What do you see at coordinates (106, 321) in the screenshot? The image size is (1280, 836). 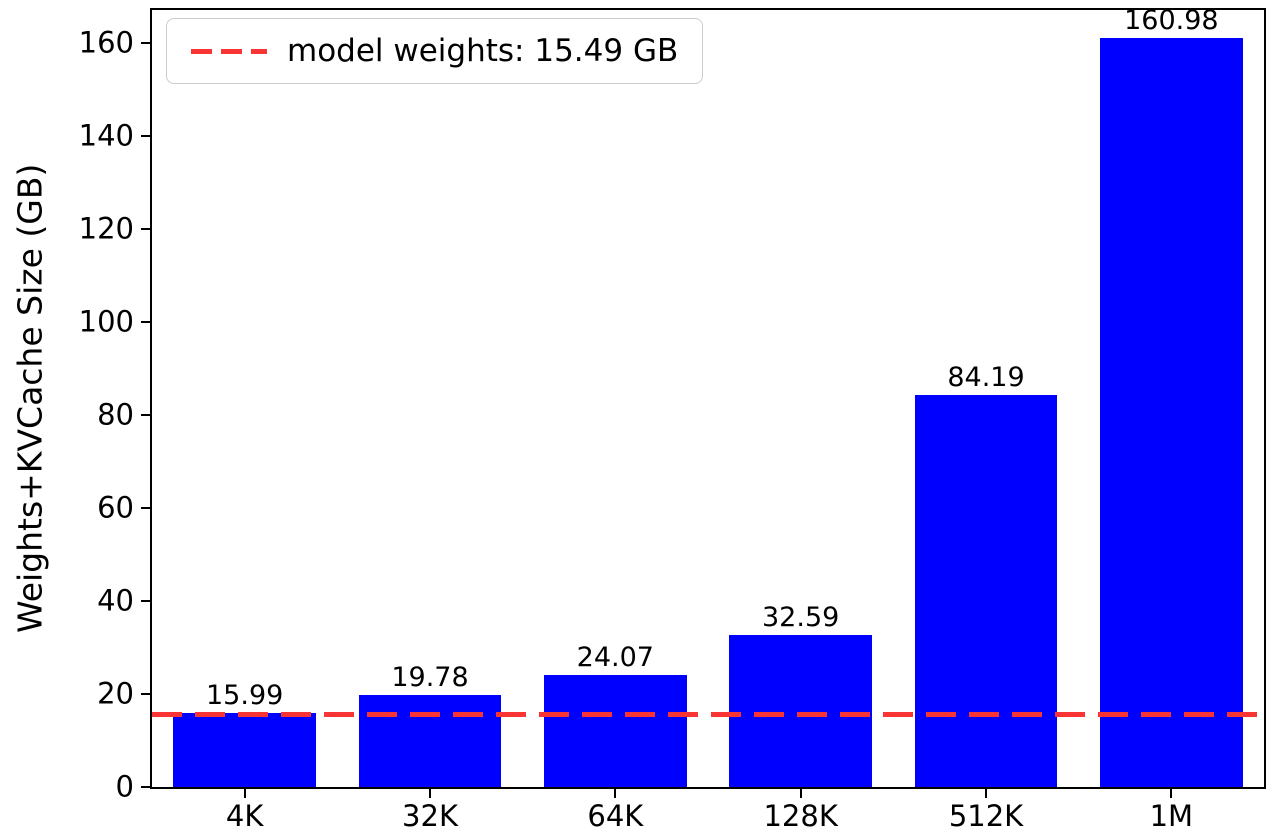 I see `y-tick-label: 100` at bounding box center [106, 321].